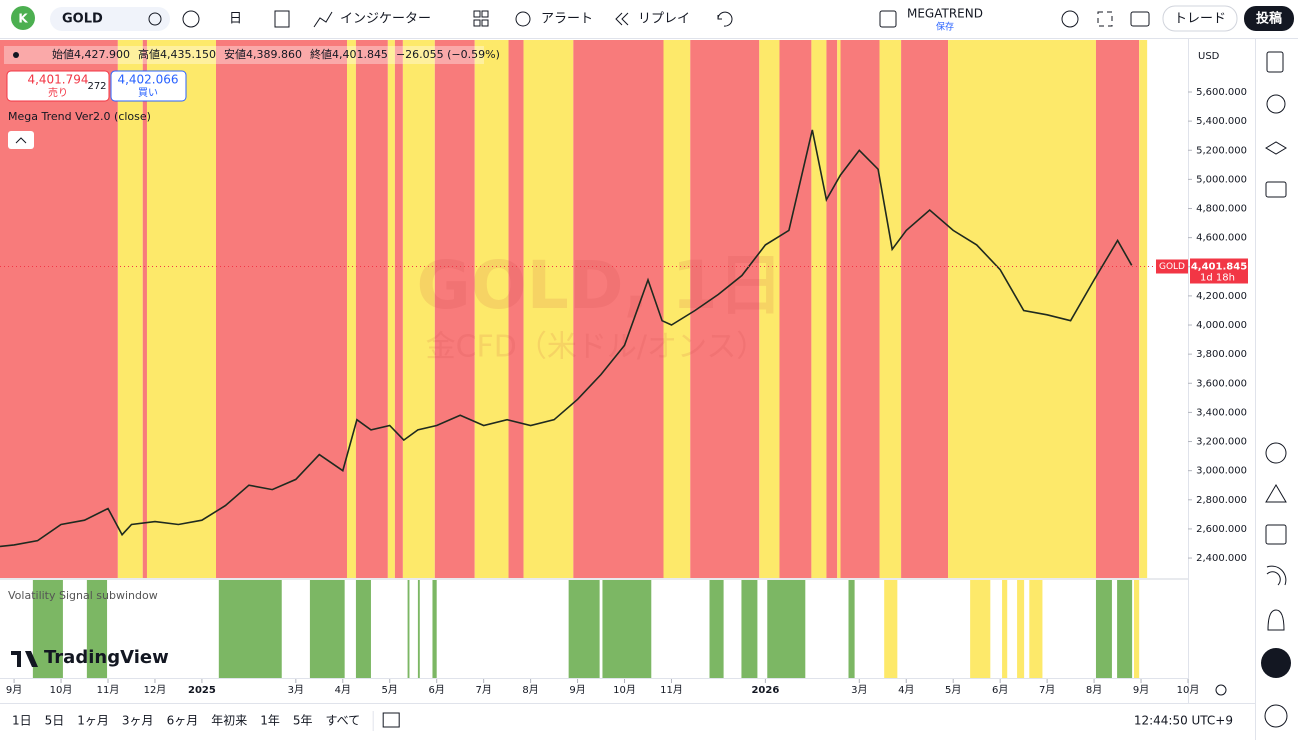 This screenshot has height=740, width=1298. I want to click on ideas-icon, so click(1276, 493).